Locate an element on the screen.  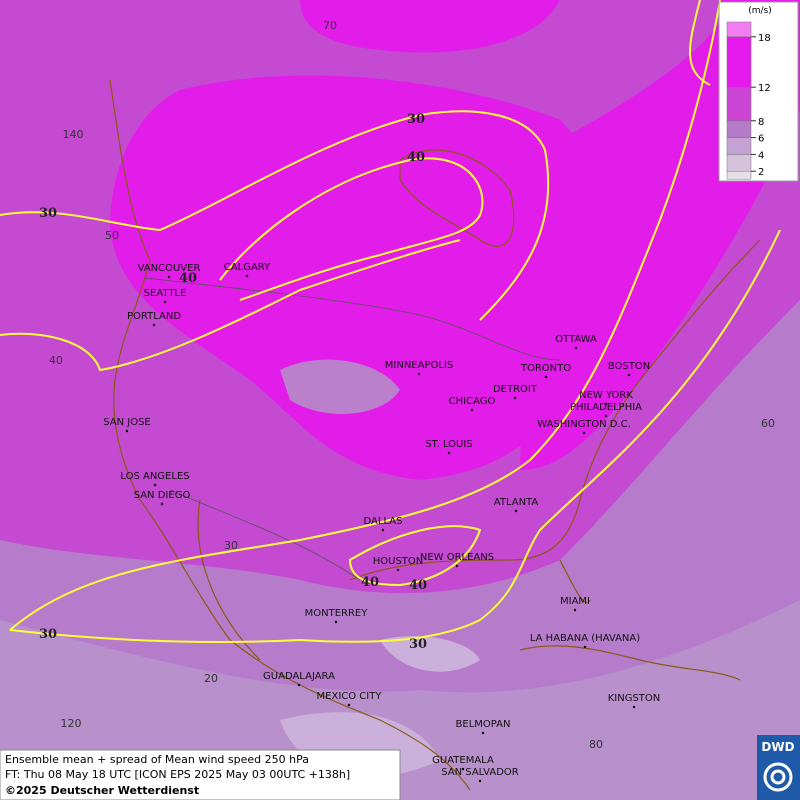
legend-tick-label: 6 is located at coordinates (761, 139).